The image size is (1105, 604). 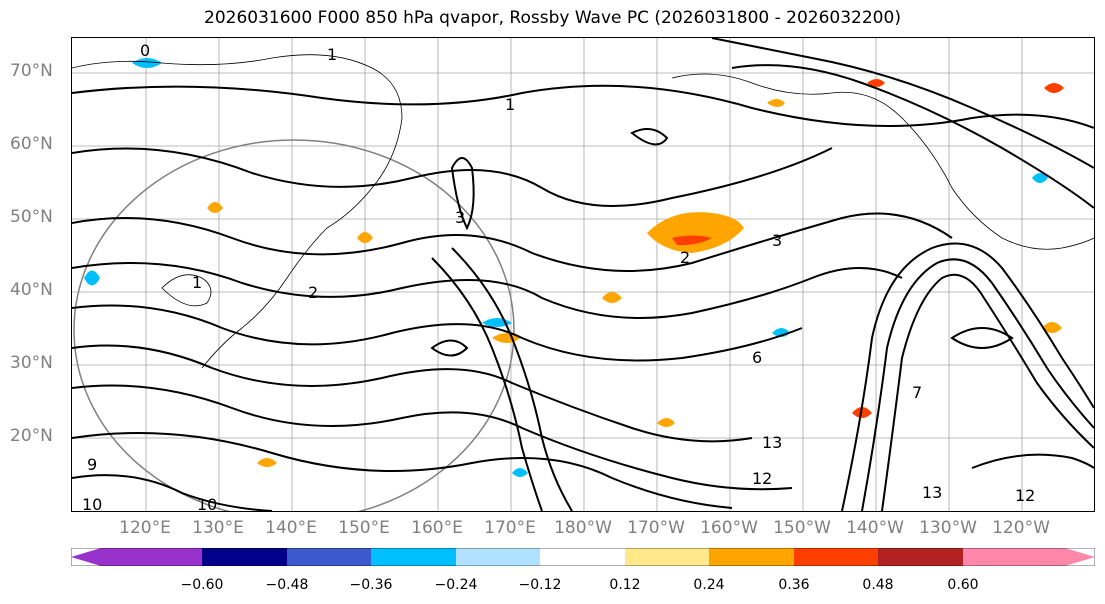 What do you see at coordinates (31, 363) in the screenshot?
I see `lat-label-30n: 30°N` at bounding box center [31, 363].